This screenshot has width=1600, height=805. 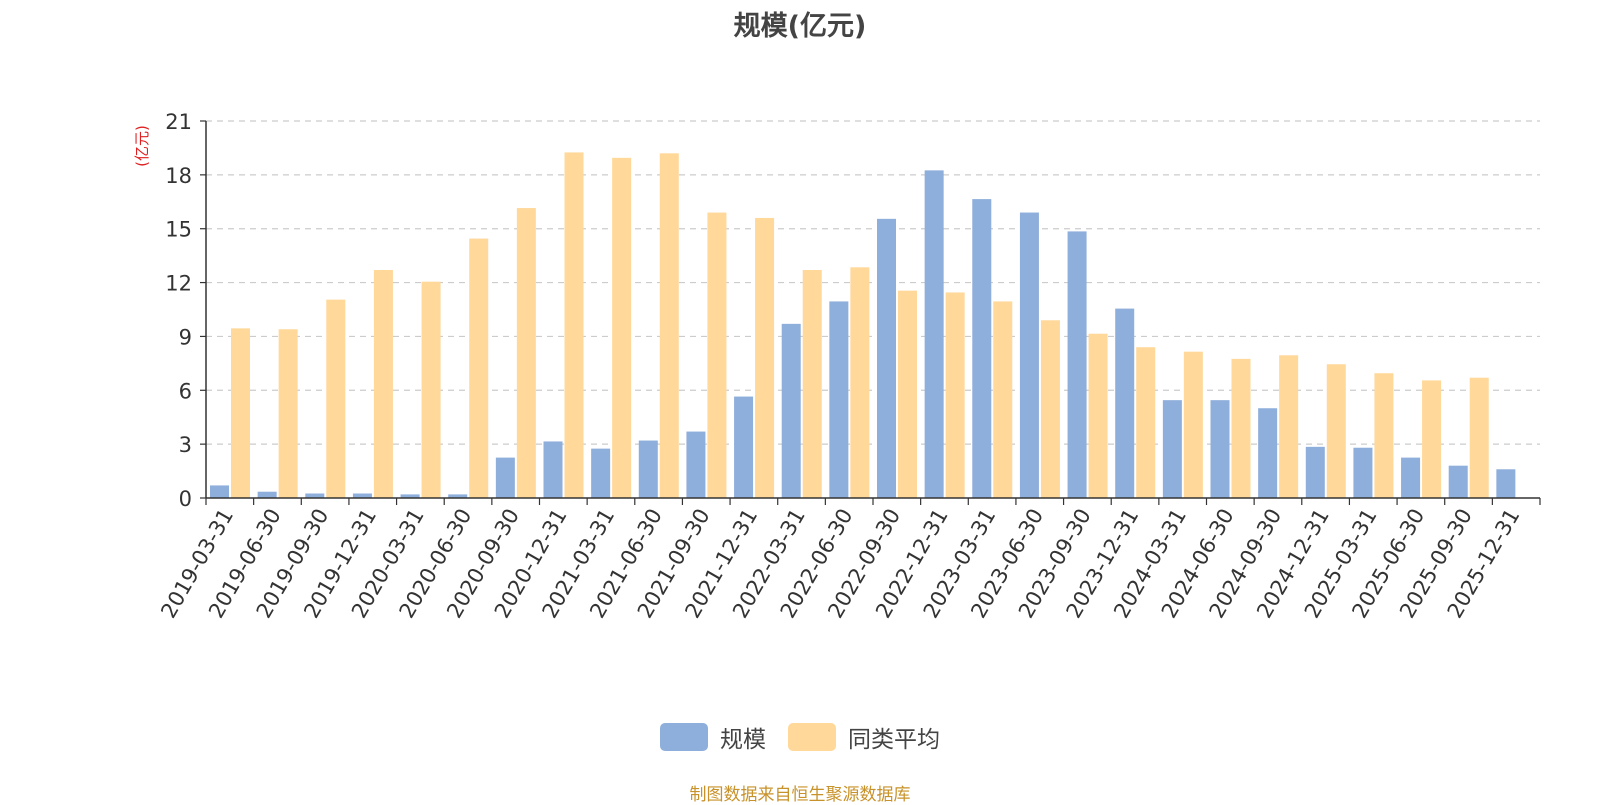 What do you see at coordinates (185, 445) in the screenshot?
I see `y-tick-label: 3` at bounding box center [185, 445].